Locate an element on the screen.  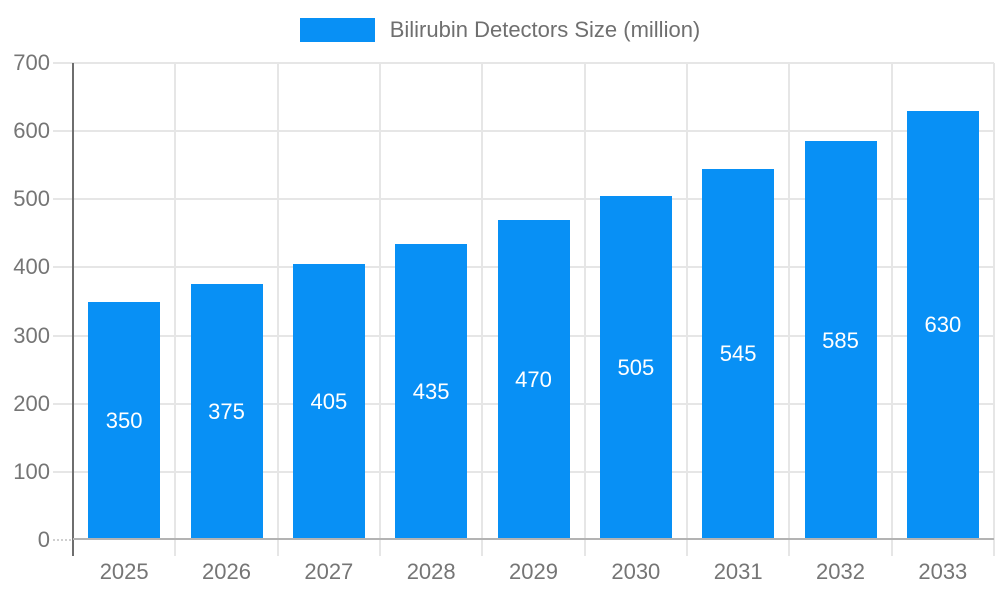
bar-2026: 375 is located at coordinates (226, 412).